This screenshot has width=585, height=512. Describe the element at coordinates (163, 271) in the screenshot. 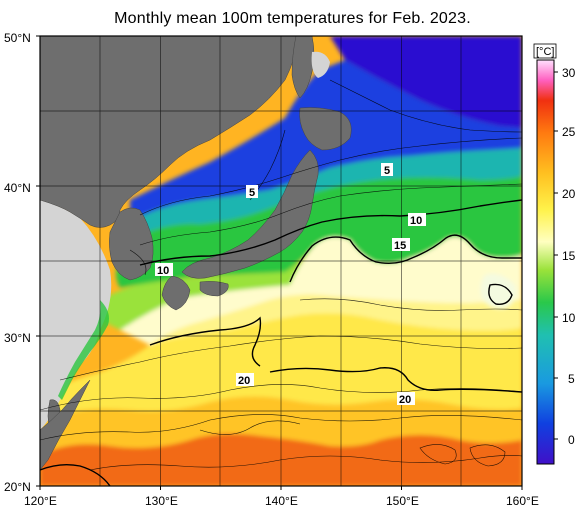

I see `contour-label-10-west: 10` at that location.